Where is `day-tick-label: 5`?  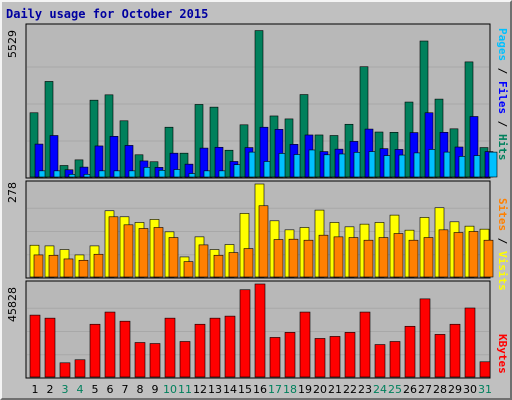 day-tick-label: 5 is located at coordinates (95, 389).